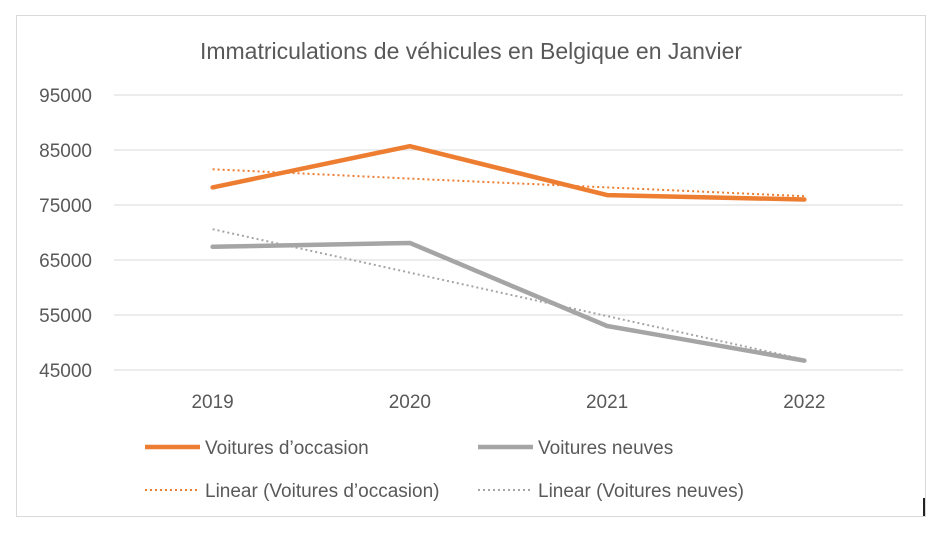 Image resolution: width=944 pixels, height=541 pixels. What do you see at coordinates (65, 206) in the screenshot?
I see `y-tick-label: 75000` at bounding box center [65, 206].